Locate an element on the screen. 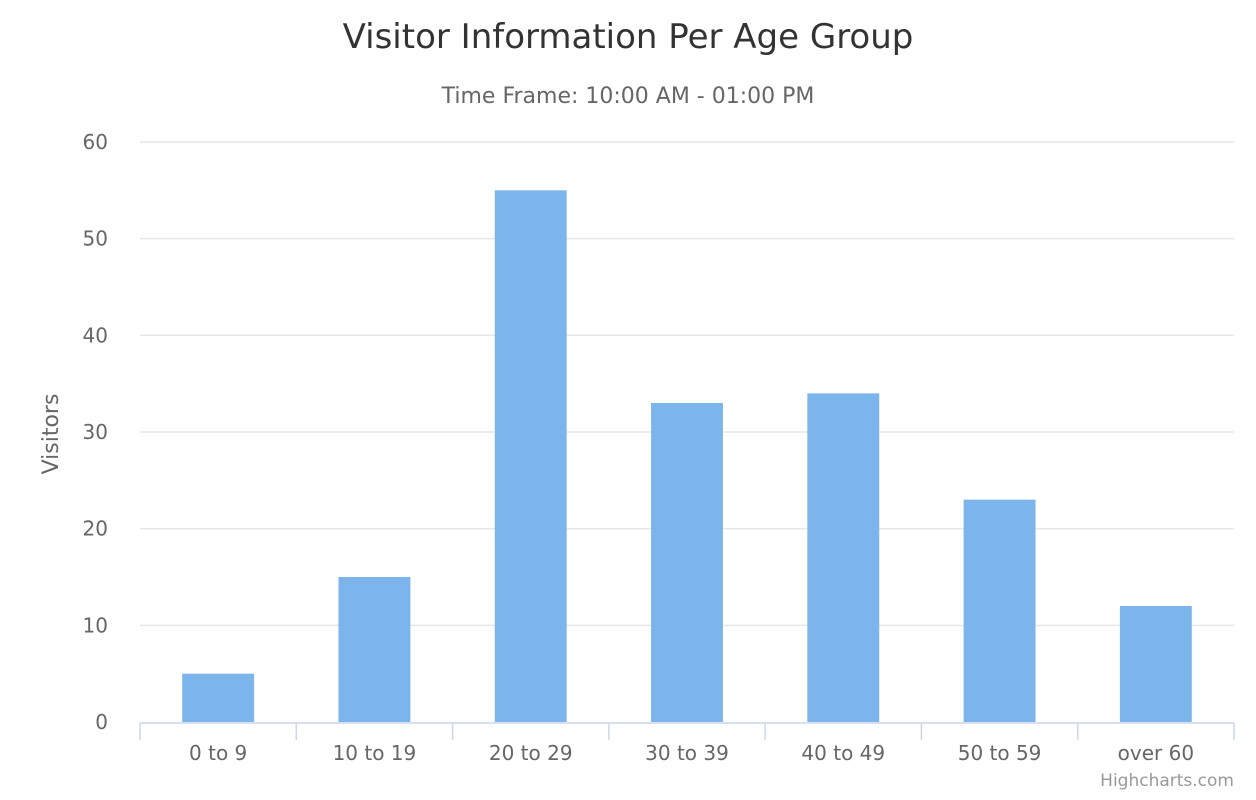  chart-subtitle: Time Frame: 10:00 AM - 01:00 PM is located at coordinates (628, 96).